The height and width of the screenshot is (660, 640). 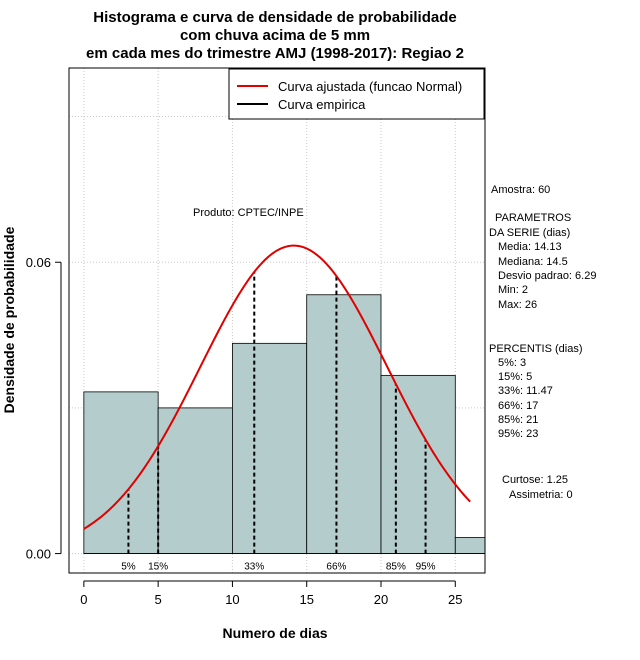 What do you see at coordinates (274, 633) in the screenshot?
I see `x-axis-title: Numero de dias` at bounding box center [274, 633].